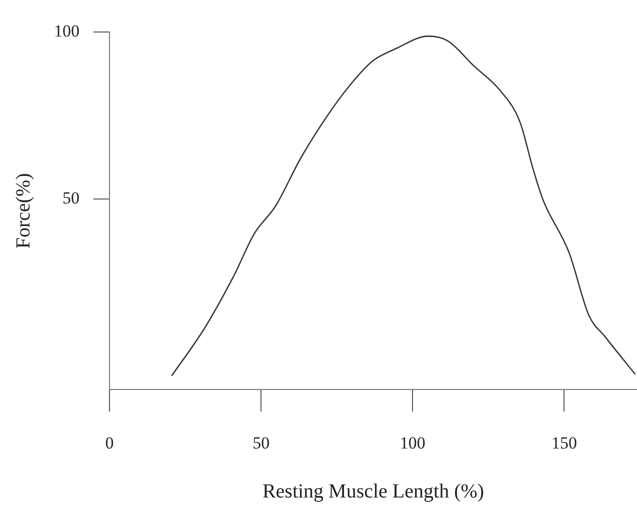 This screenshot has width=637, height=510. I want to click on x-axis-title: Resting Muscle Length (%), so click(373, 491).